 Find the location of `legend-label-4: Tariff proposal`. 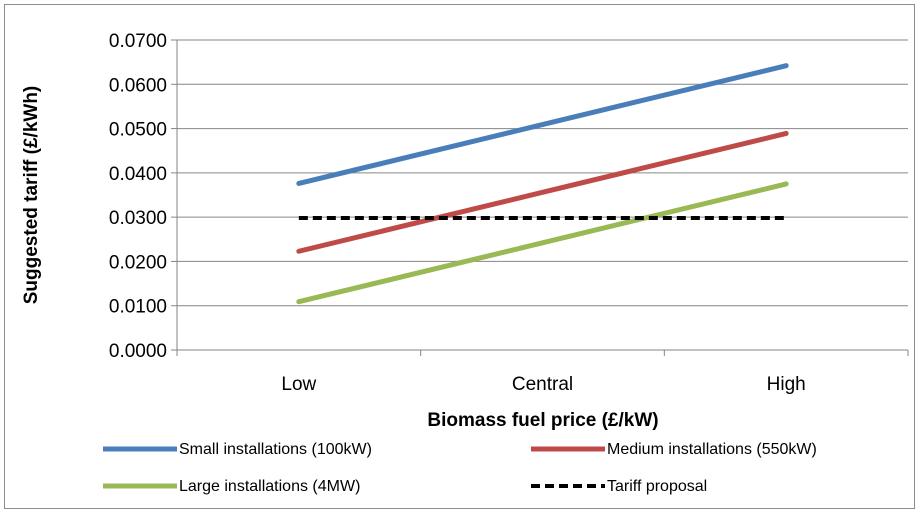

legend-label-4: Tariff proposal is located at coordinates (657, 486).